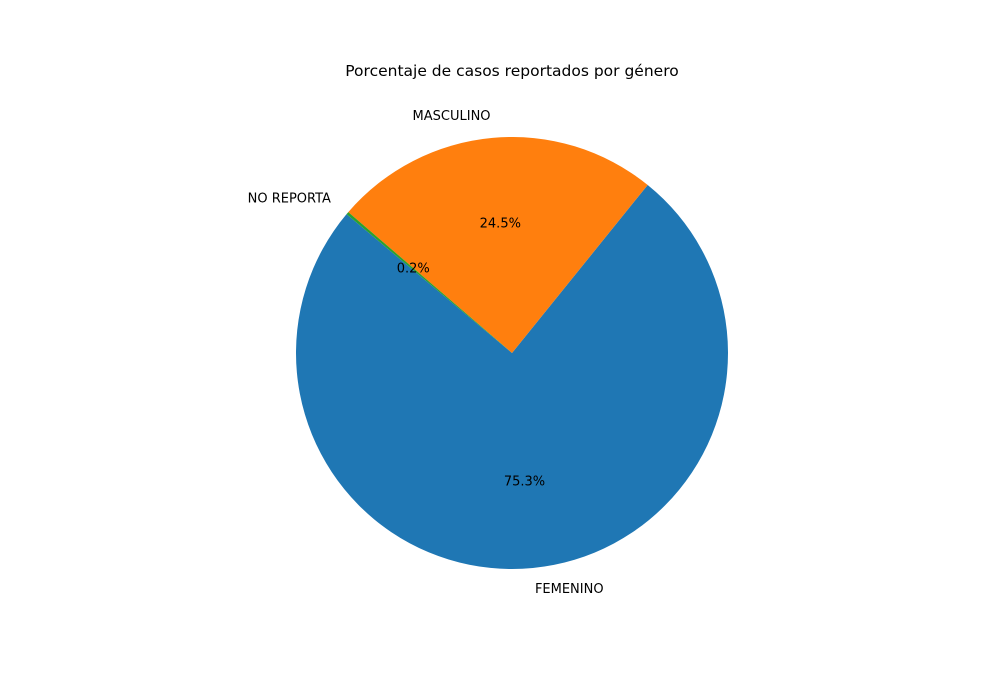  Describe the element at coordinates (413, 269) in the screenshot. I see `slice-percent-no-reporta: 0.2%` at that location.